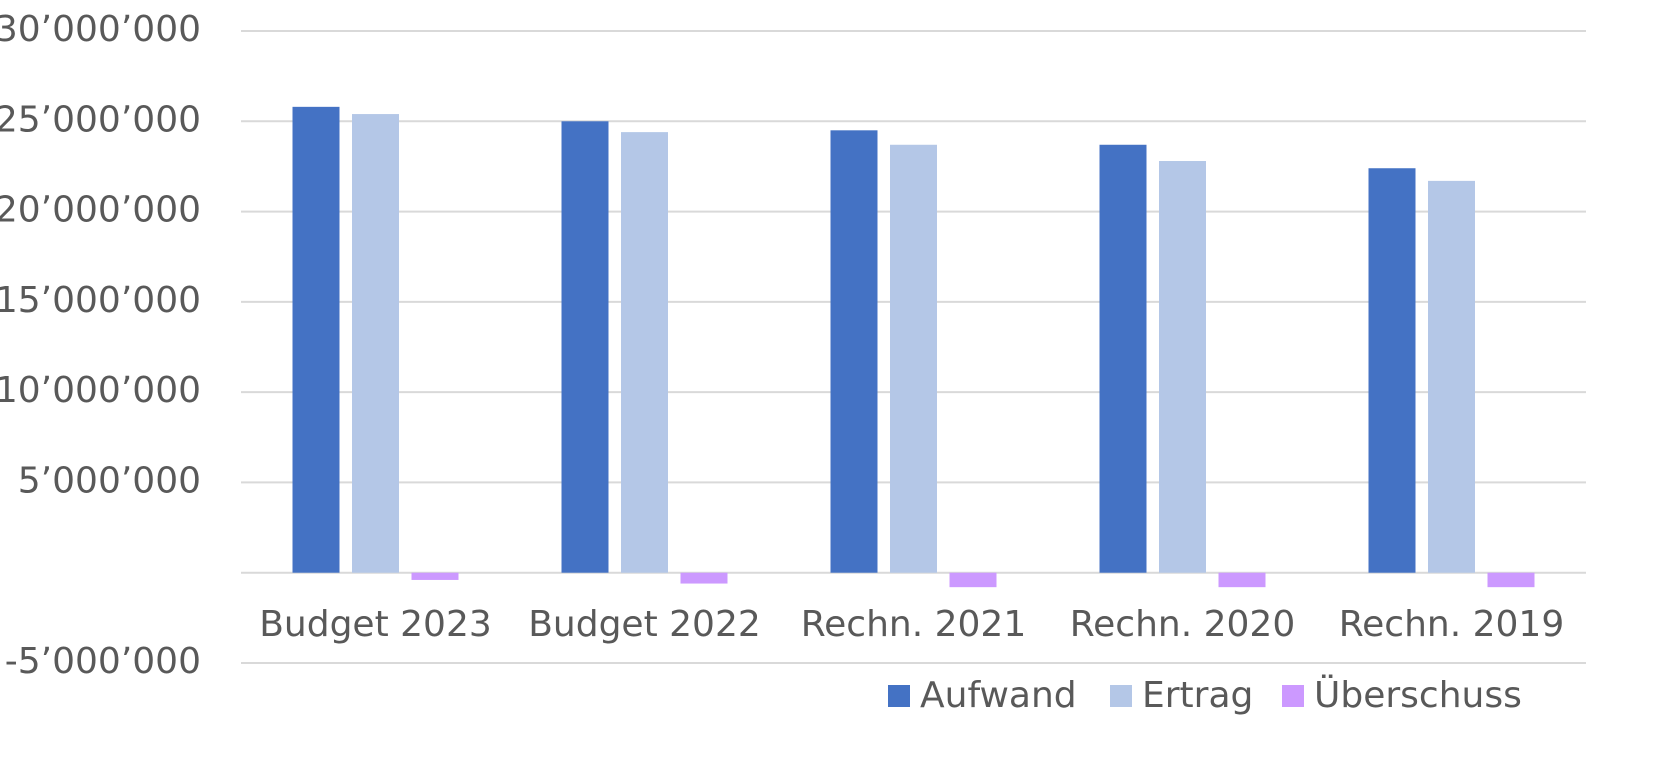  I want to click on y-tick-label: 30’000’000, so click(100, 29).